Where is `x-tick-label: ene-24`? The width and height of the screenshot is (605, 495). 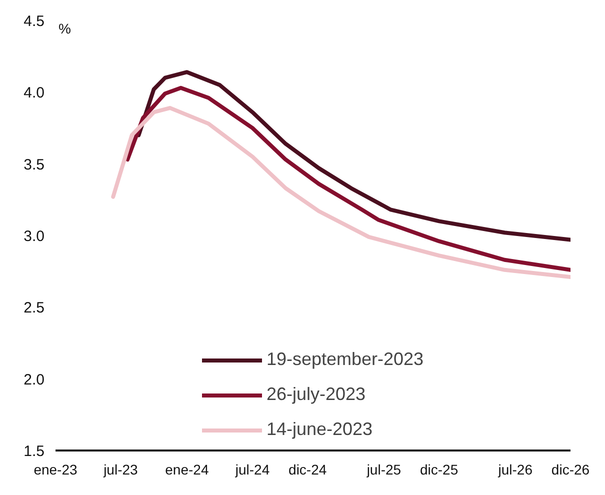 x-tick-label: ene-24 is located at coordinates (187, 470).